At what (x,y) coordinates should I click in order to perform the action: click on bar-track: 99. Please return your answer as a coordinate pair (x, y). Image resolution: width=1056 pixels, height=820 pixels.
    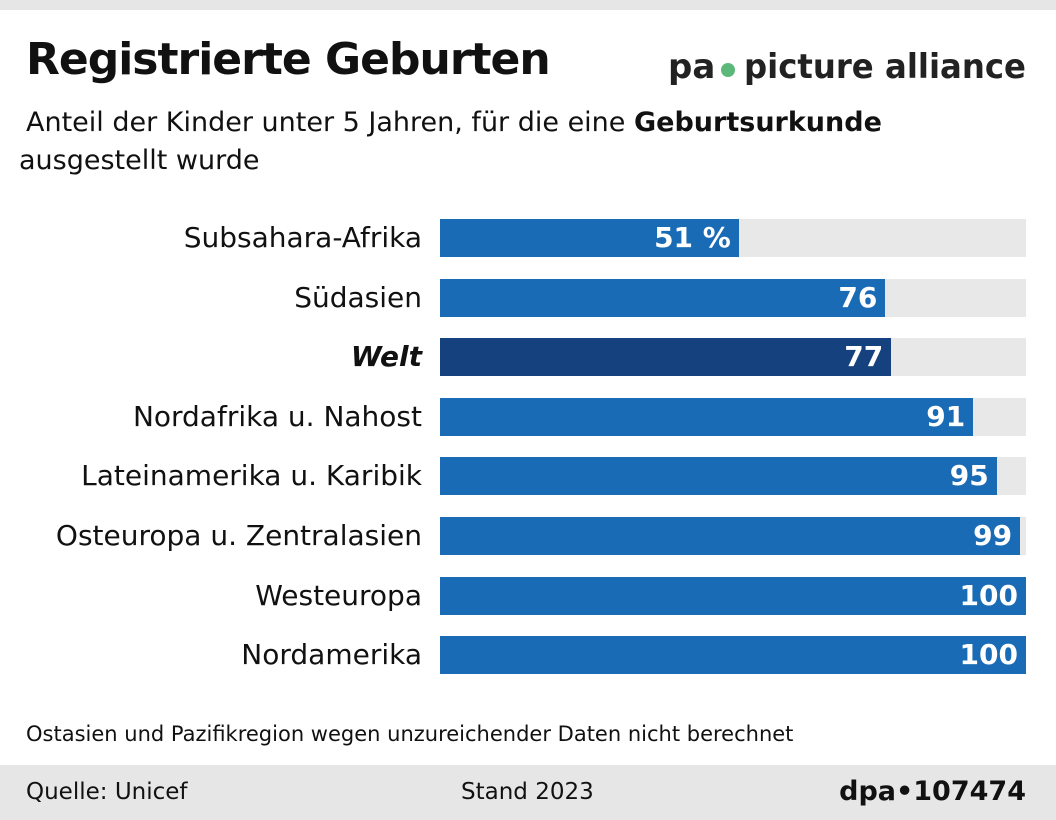
    Looking at the image, I should click on (733, 536).